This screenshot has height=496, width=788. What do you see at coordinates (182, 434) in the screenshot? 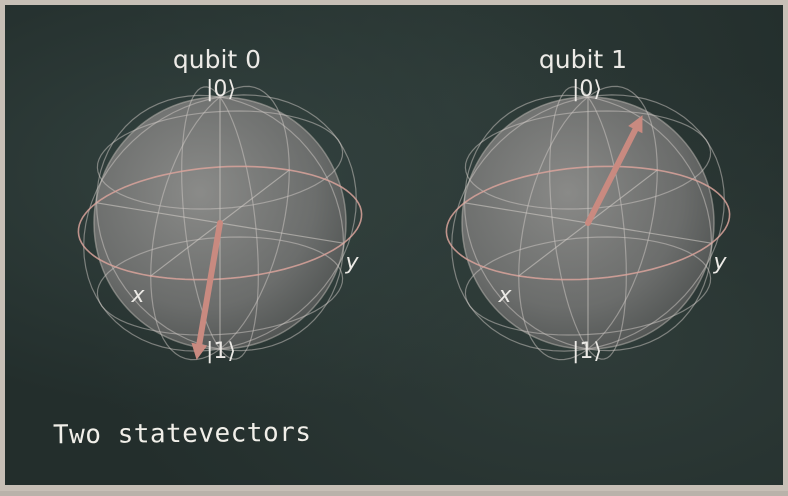
I see `caption: Two statevectors` at bounding box center [182, 434].